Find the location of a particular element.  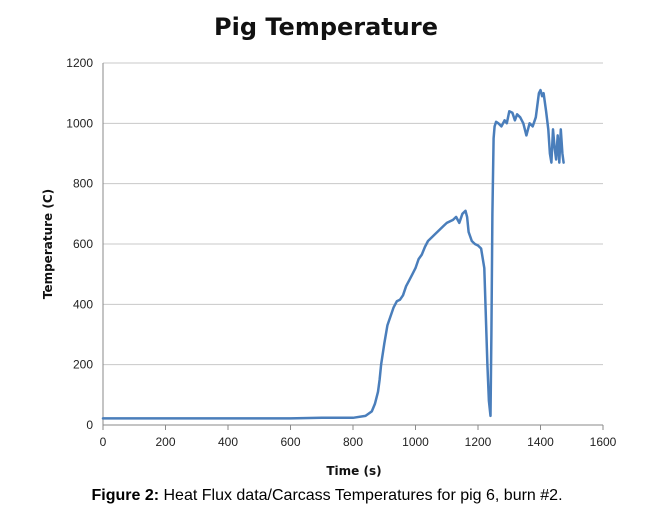

x-tick-label: 400 is located at coordinates (228, 442).